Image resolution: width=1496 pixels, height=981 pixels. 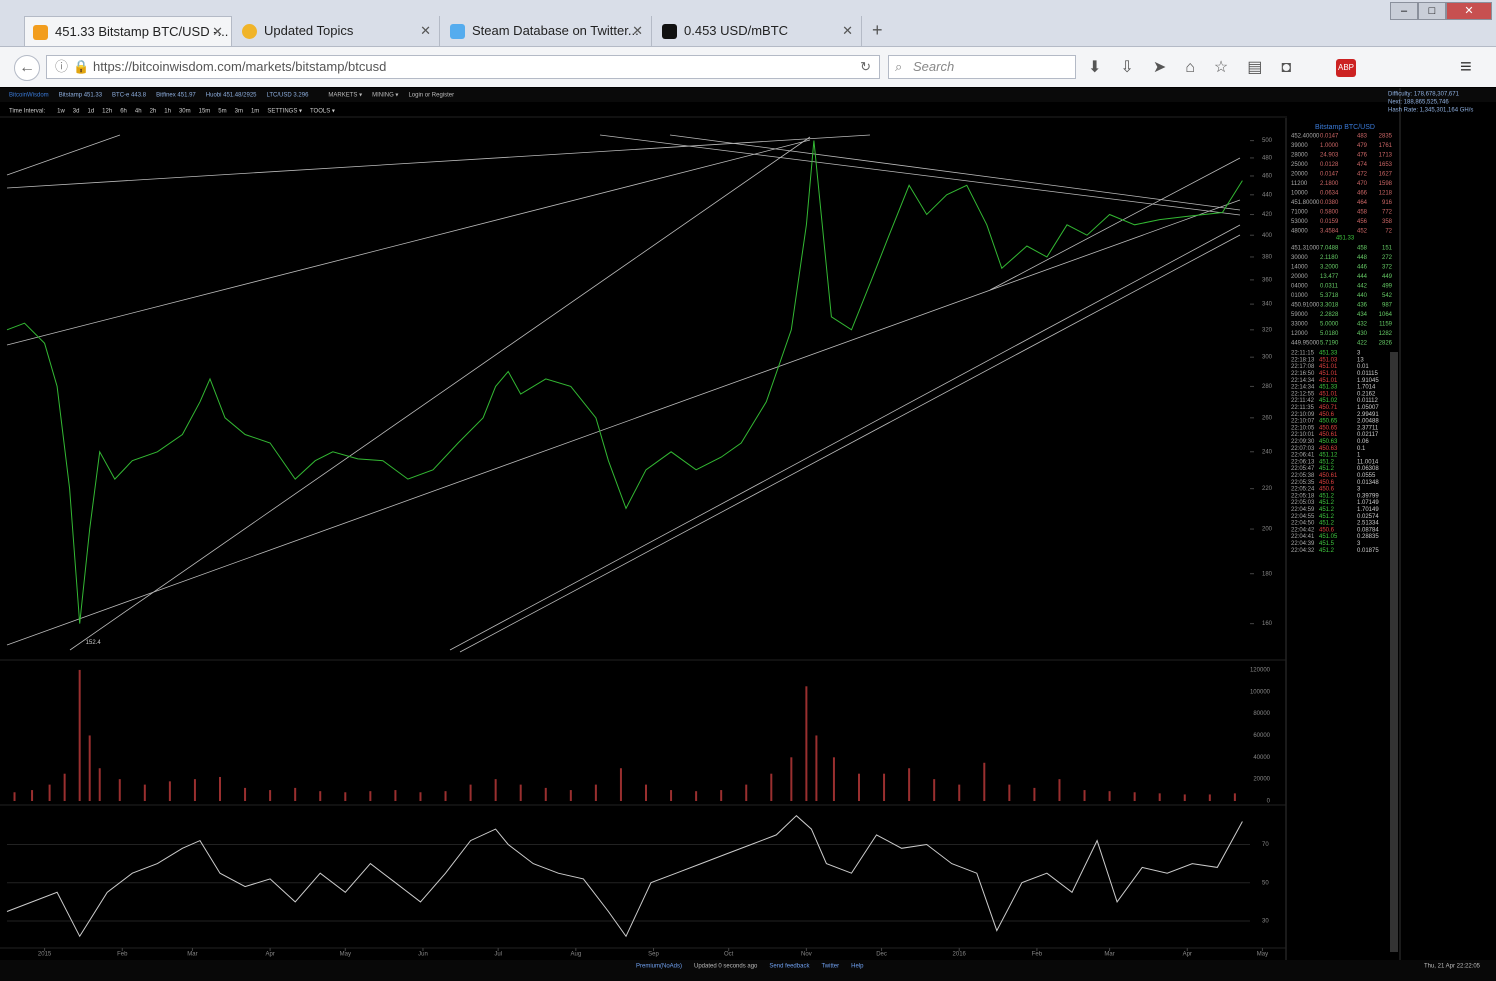 What do you see at coordinates (176, 96) in the screenshot?
I see `ticker: Bitfinex 451.97` at bounding box center [176, 96].